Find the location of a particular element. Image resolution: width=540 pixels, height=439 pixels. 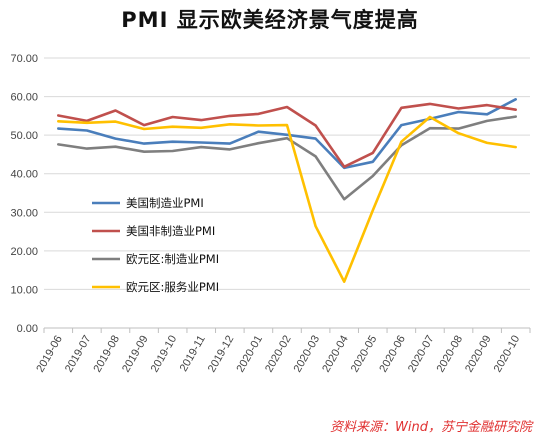

legend-label-4: 欧元区:服务业PMI is located at coordinates (172, 287).